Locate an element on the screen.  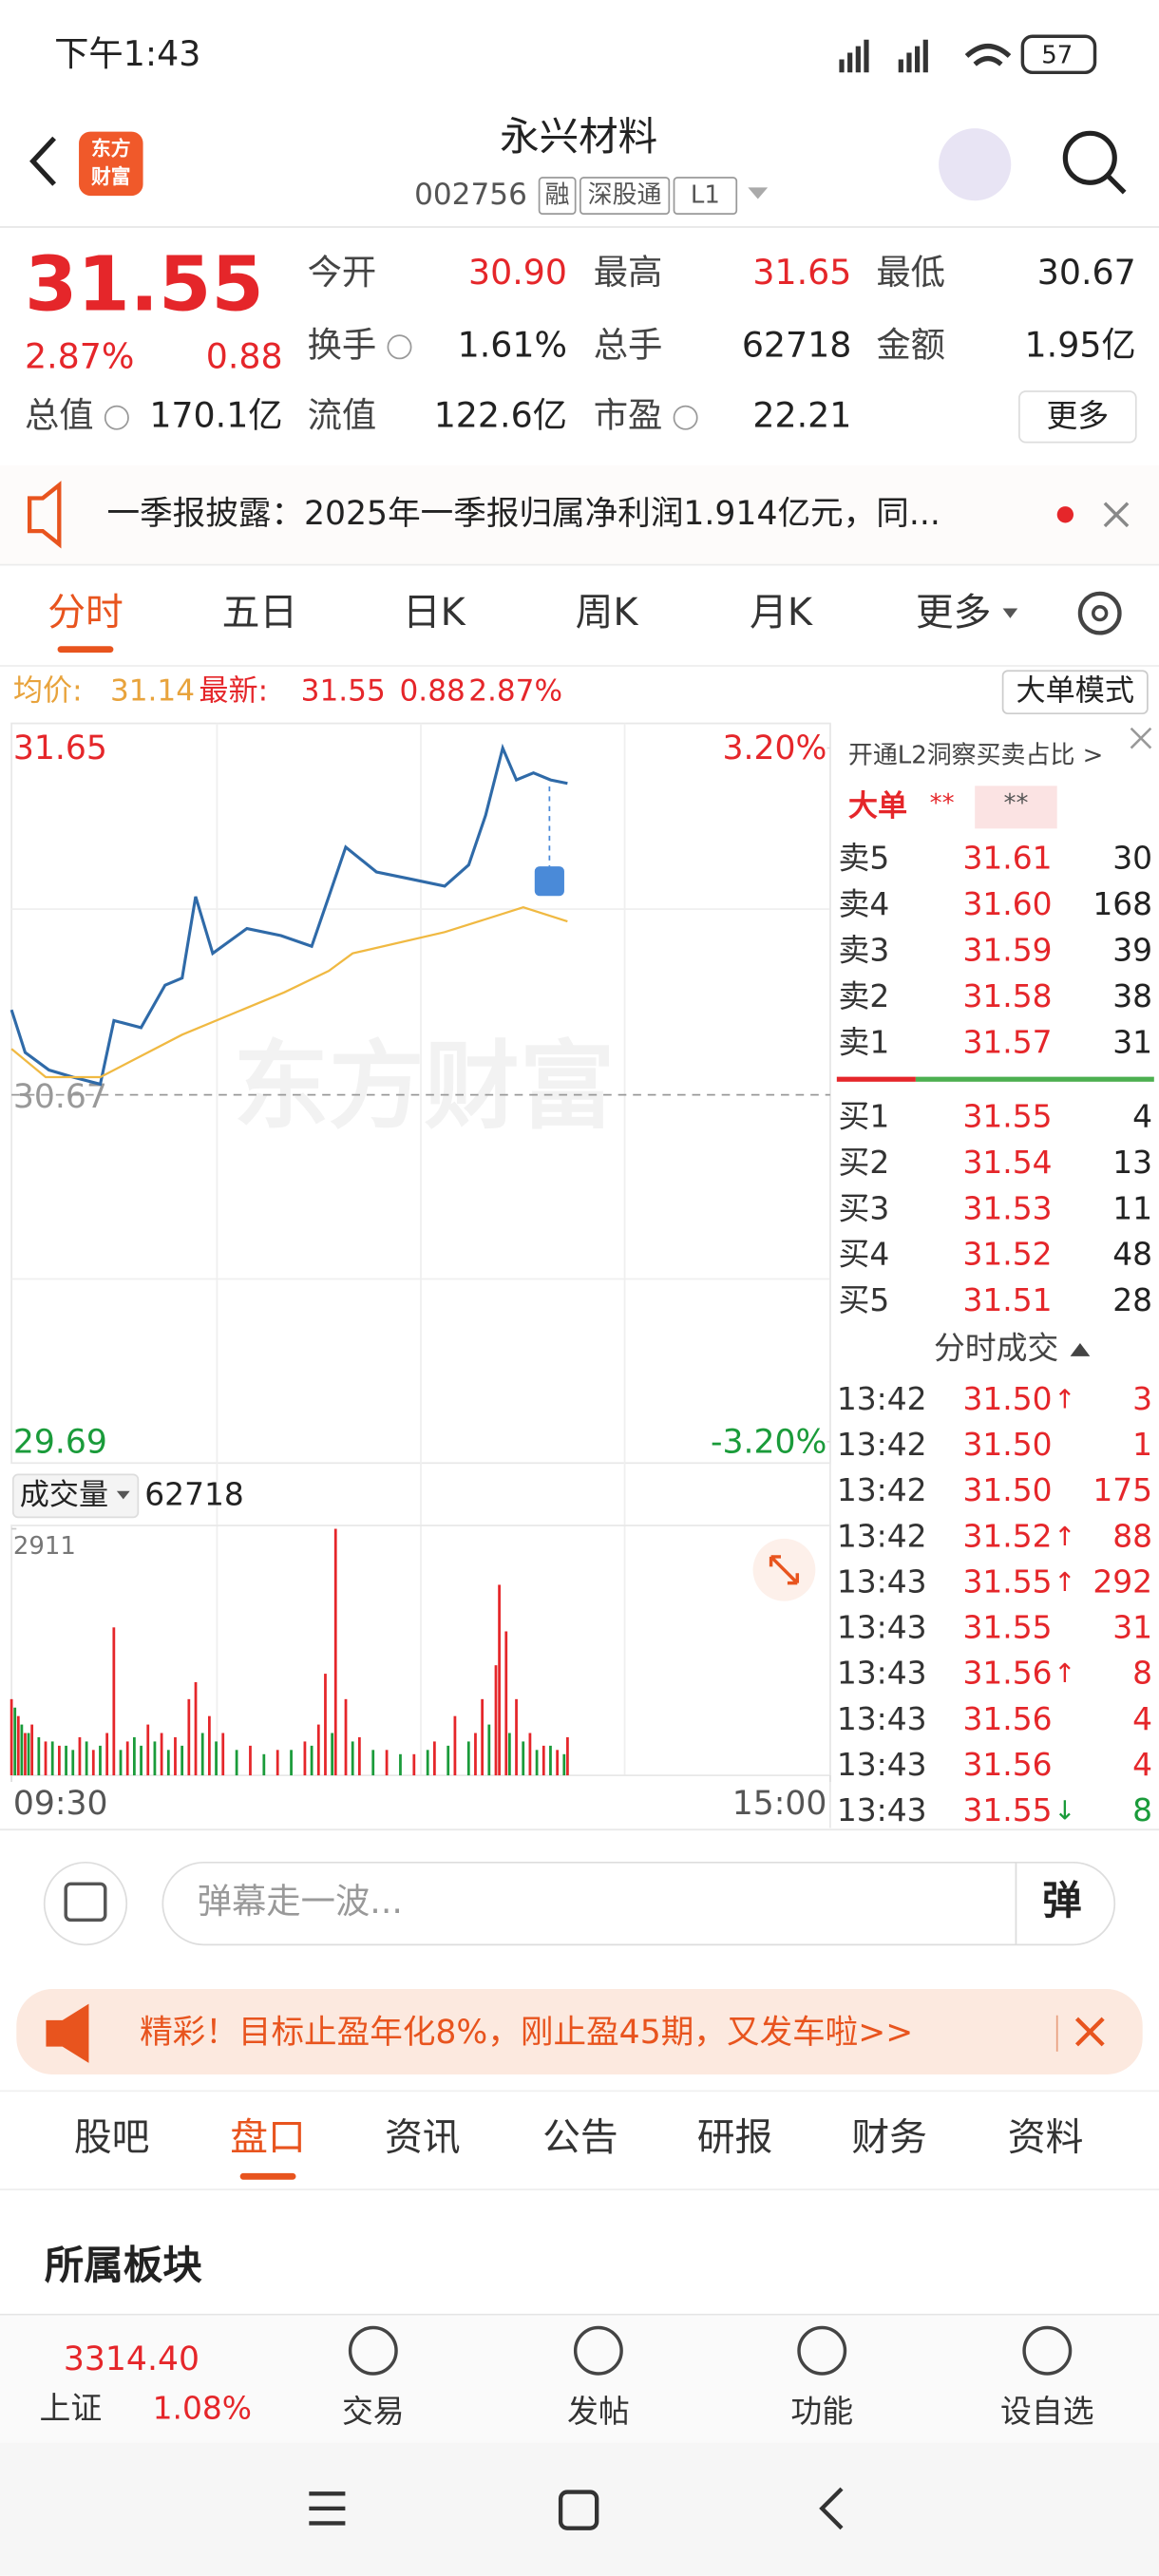
search-button is located at coordinates (1089, 157).